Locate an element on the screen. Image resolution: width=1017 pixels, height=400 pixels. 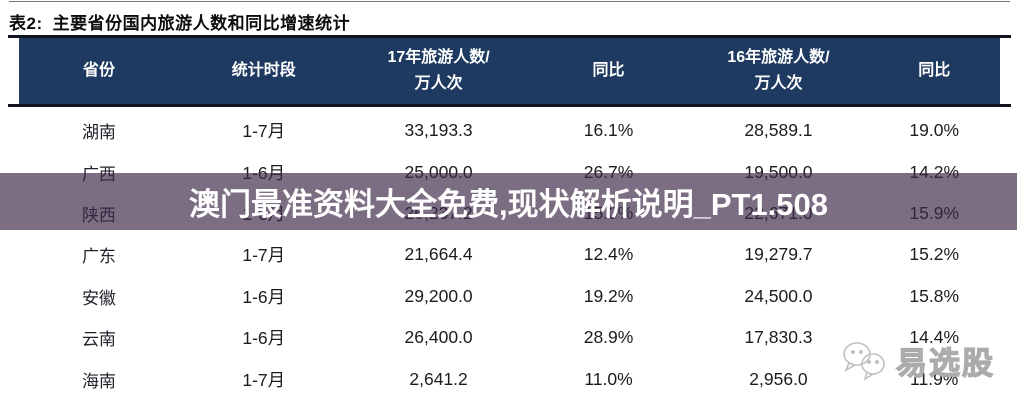
cell-2017-visitors: 21,664.4 is located at coordinates (438, 254).